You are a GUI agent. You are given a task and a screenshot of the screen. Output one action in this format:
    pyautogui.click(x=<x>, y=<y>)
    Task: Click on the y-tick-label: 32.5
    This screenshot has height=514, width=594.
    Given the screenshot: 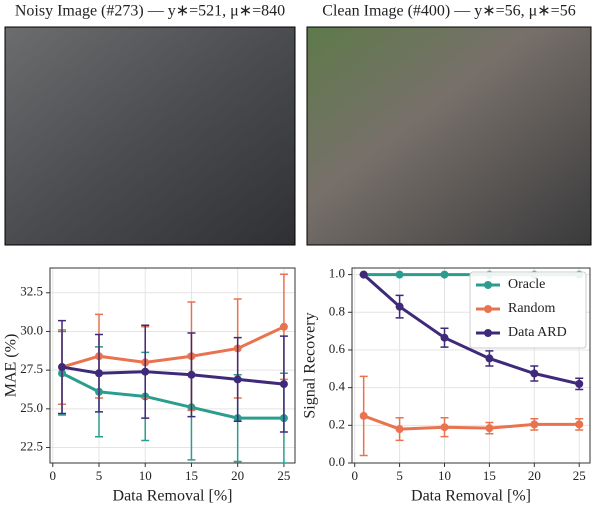 What is the action you would take?
    pyautogui.click(x=31, y=291)
    